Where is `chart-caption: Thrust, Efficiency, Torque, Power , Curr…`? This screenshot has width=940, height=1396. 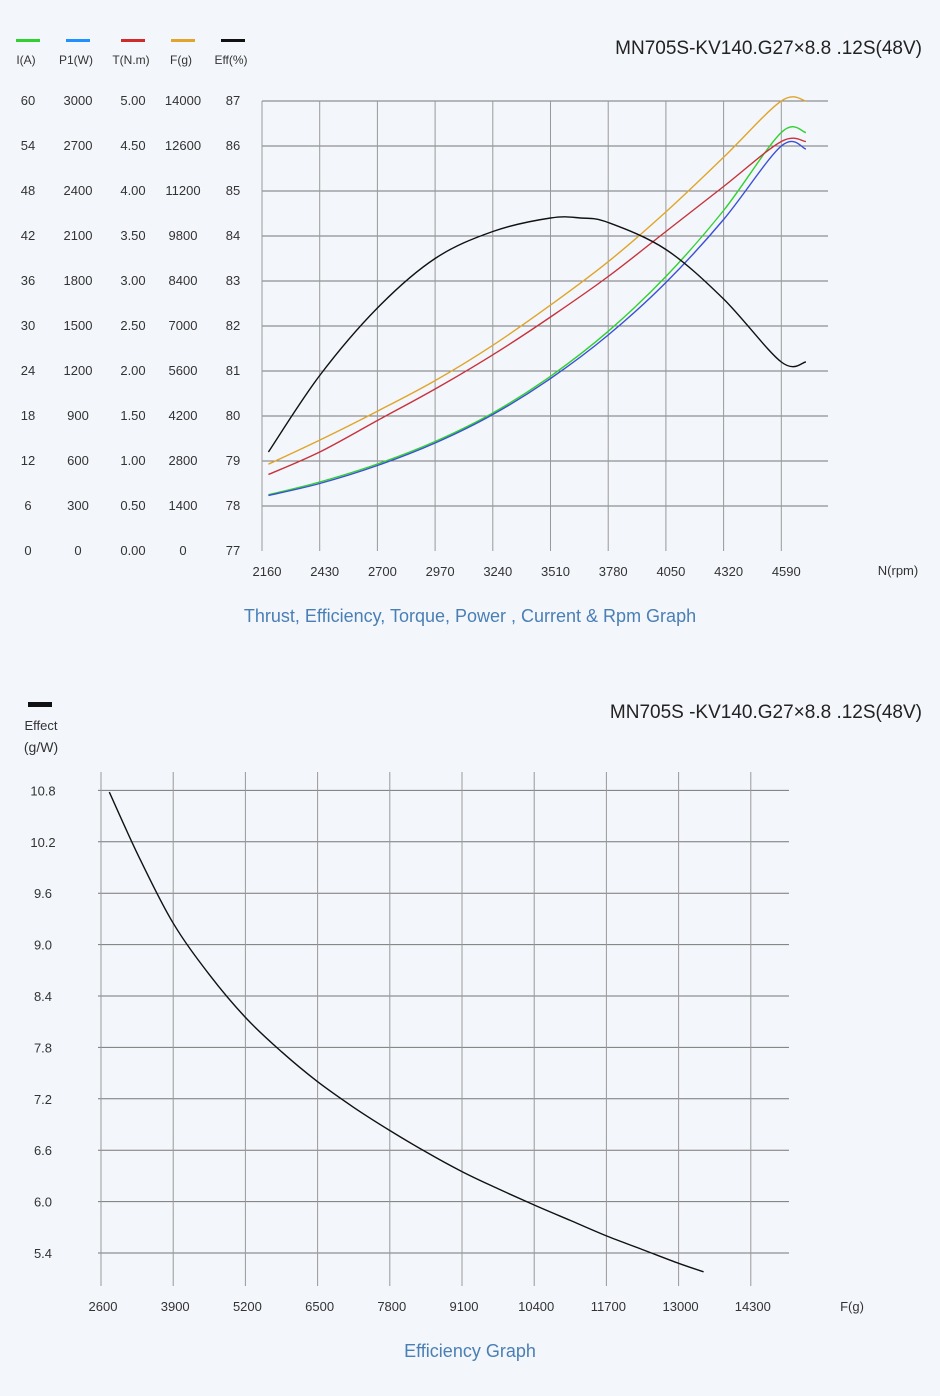 chart-caption: Thrust, Efficiency, Torque, Power , Curr… is located at coordinates (470, 616).